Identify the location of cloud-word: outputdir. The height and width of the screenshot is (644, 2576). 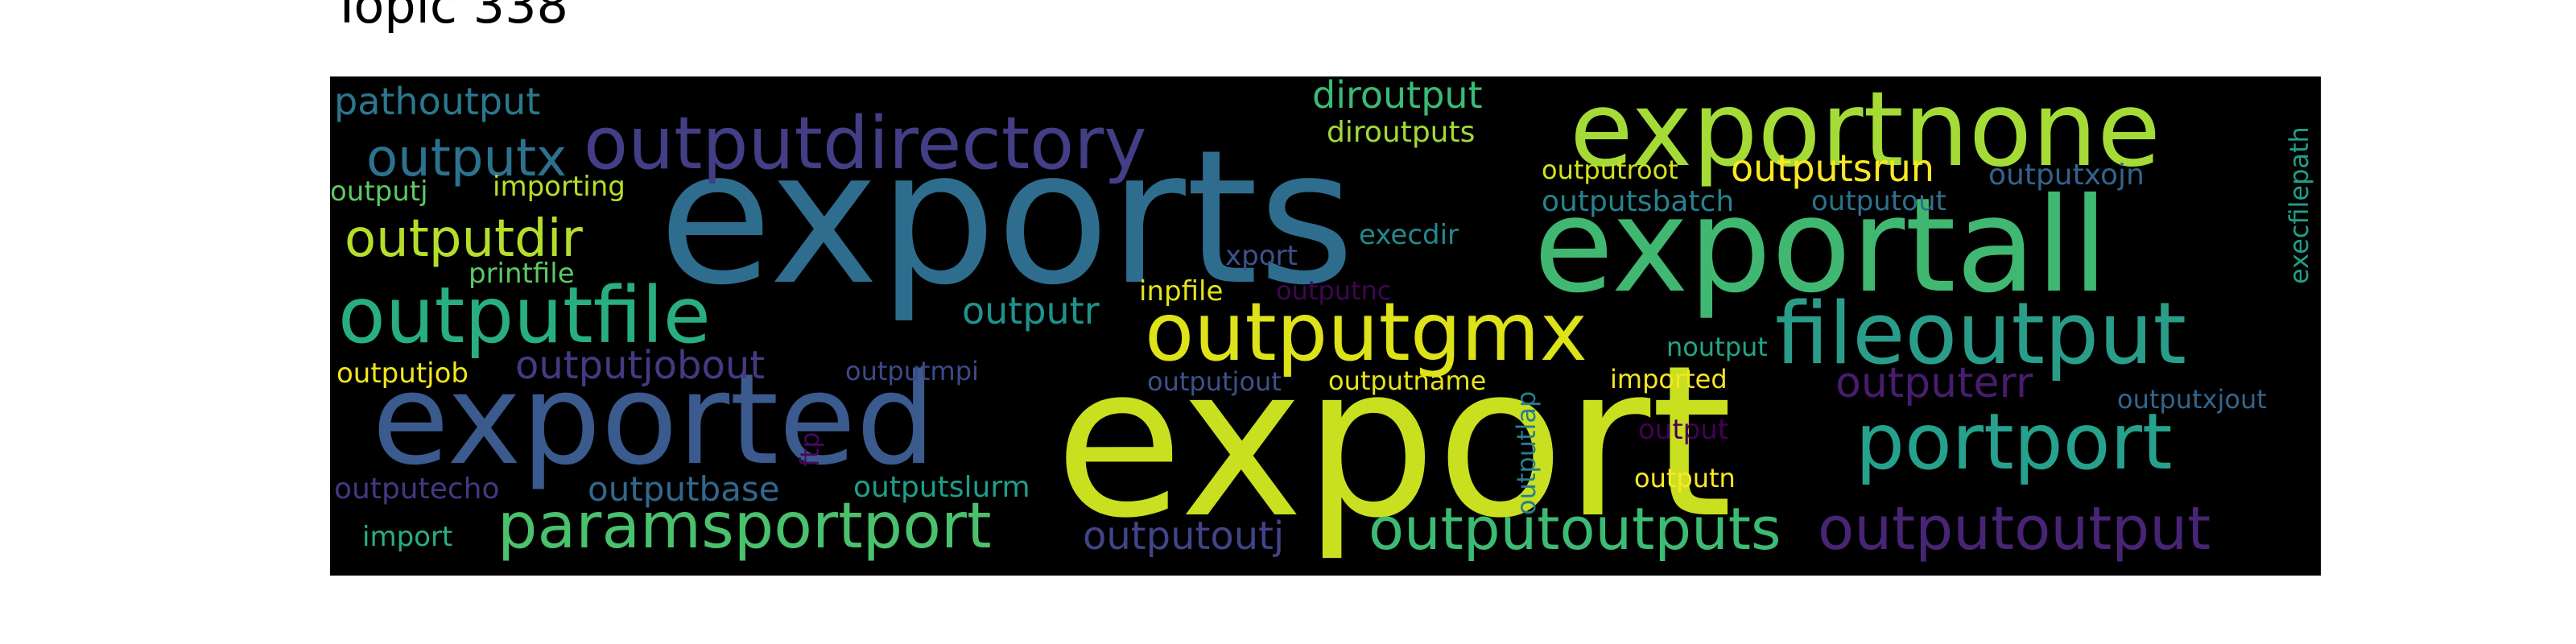
(464, 239).